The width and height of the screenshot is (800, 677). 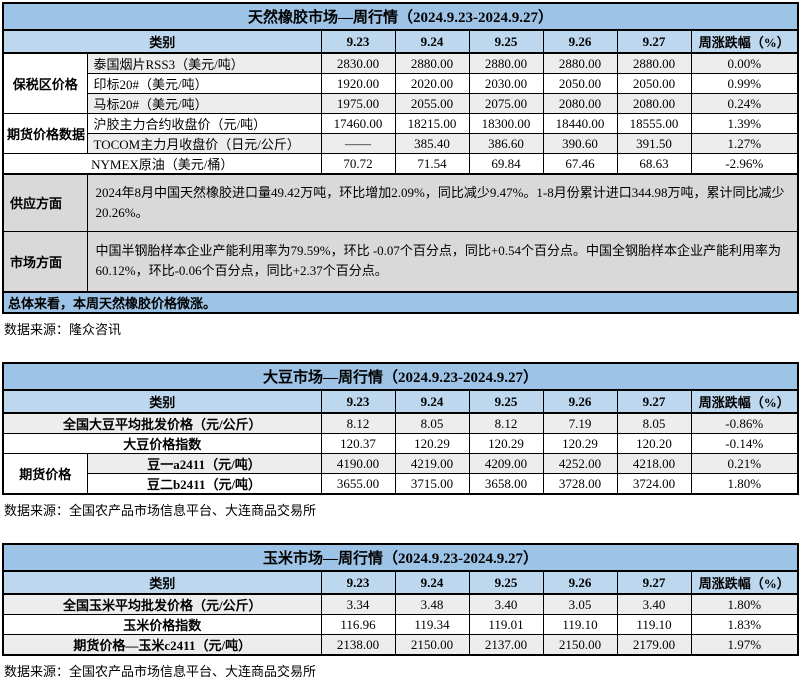 What do you see at coordinates (358, 463) in the screenshot?
I see `value-cell: 4190.00` at bounding box center [358, 463].